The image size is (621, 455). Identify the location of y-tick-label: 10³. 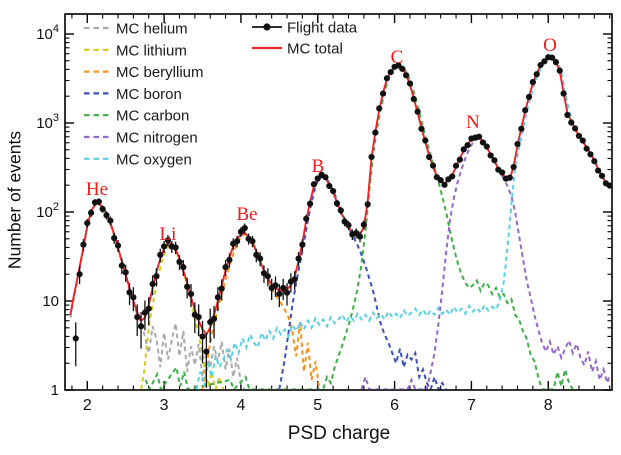
(47, 122).